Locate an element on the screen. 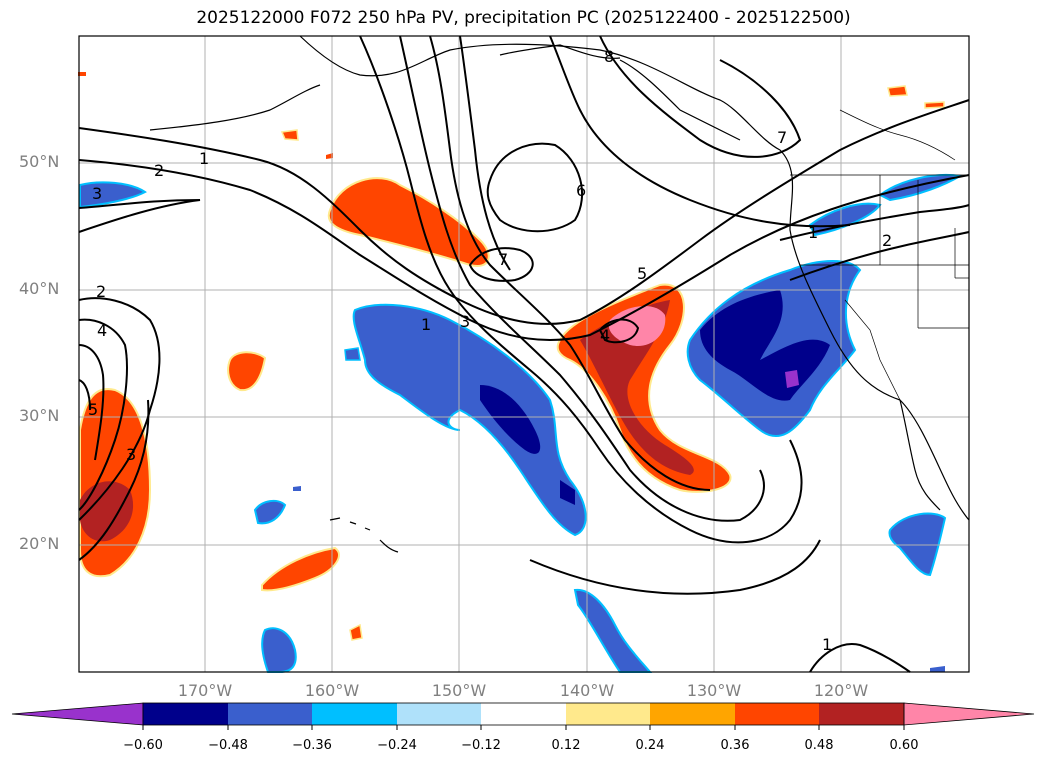 The image size is (1047, 765). colorbar-tick-label: 0.36 is located at coordinates (735, 745).